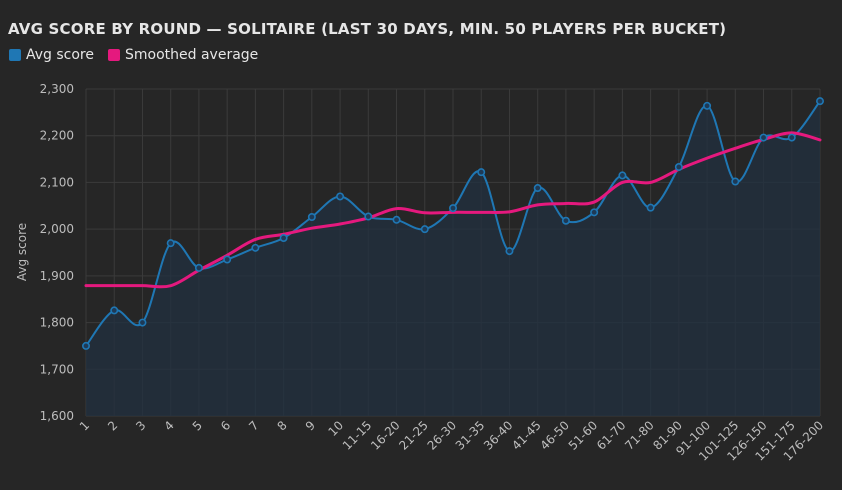 The width and height of the screenshot is (842, 490). Describe the element at coordinates (357, 435) in the screenshot. I see `x-tick-label: 11-15` at that location.